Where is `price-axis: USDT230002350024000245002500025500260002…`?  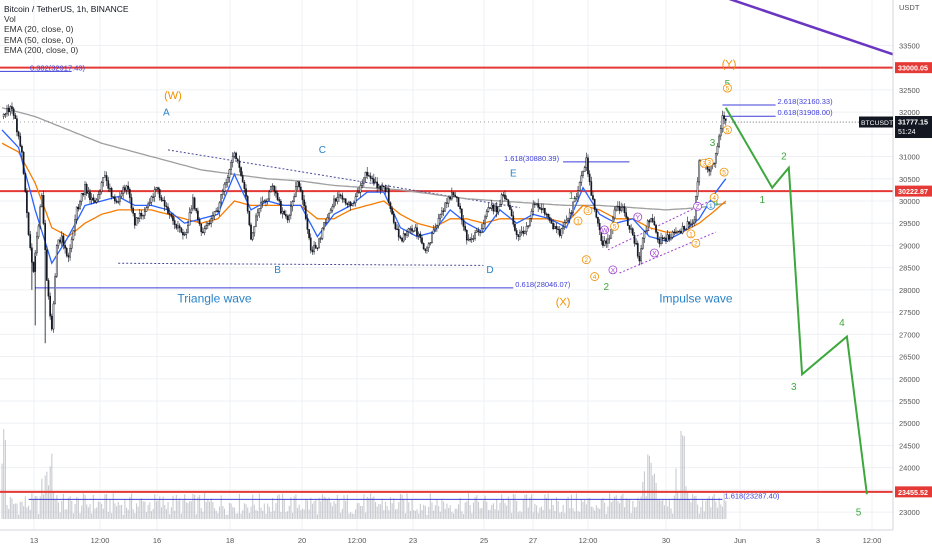 price-axis: USDT230002350024000245002500025500260002… is located at coordinates (906, 265).